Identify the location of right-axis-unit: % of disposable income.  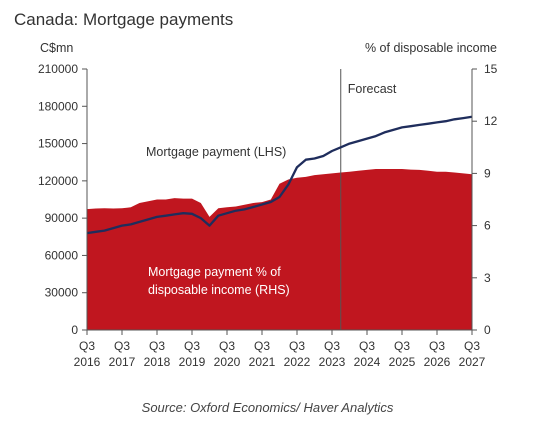
(430, 48).